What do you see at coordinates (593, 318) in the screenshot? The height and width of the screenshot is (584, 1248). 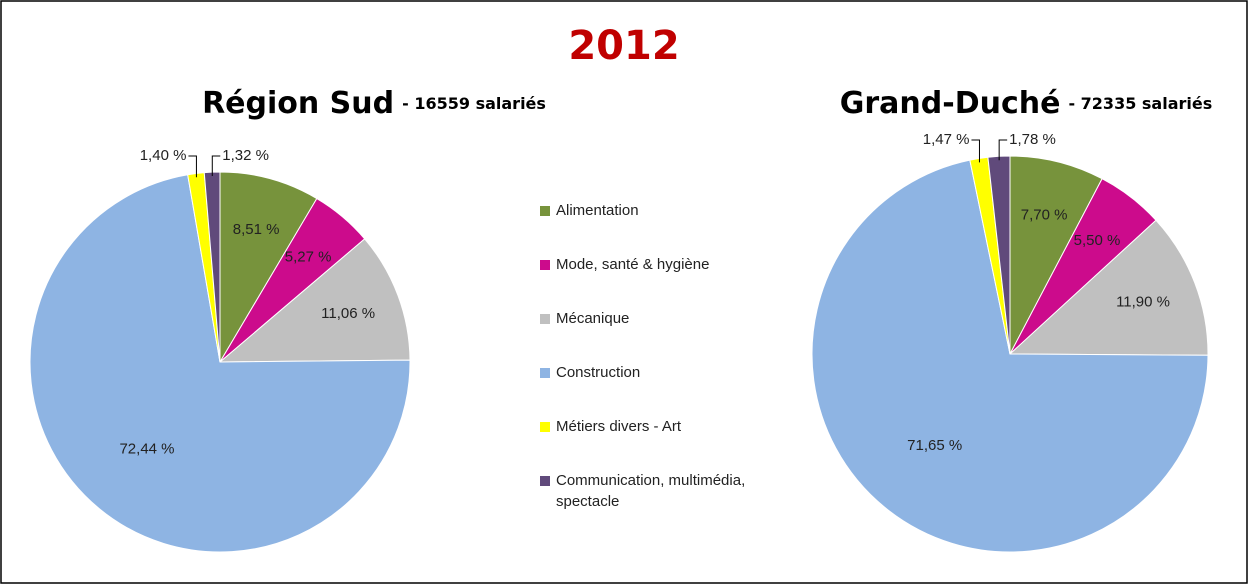 I see `legend-label: Mécanique` at bounding box center [593, 318].